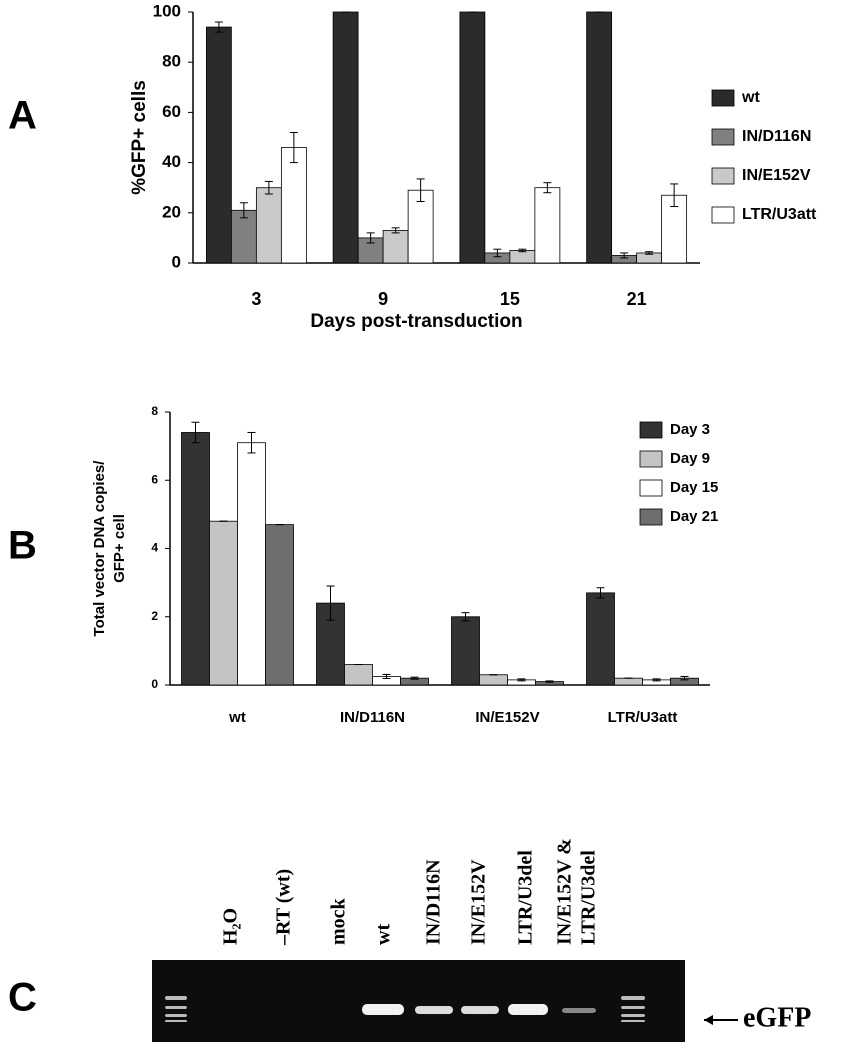  What do you see at coordinates (510, 299) in the screenshot?
I see `x-tick-label: 15` at bounding box center [510, 299].